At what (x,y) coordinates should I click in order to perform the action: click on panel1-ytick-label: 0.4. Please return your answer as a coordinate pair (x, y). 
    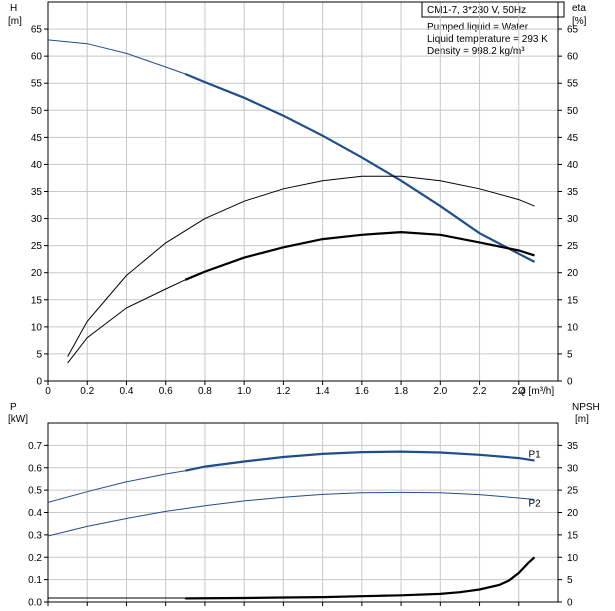
    Looking at the image, I should click on (35, 513).